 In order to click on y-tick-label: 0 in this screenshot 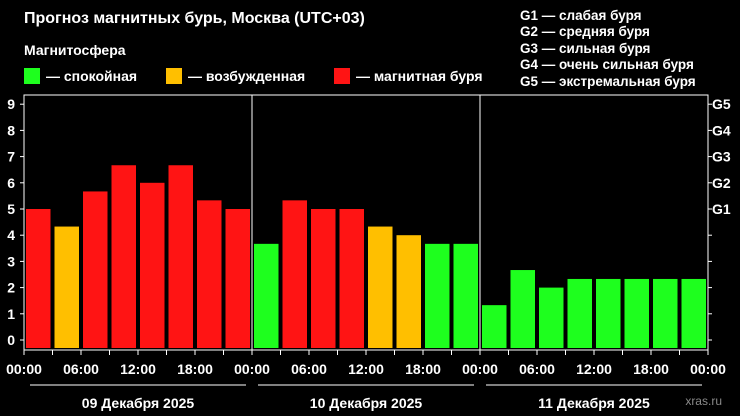, I will do `click(11, 340)`.